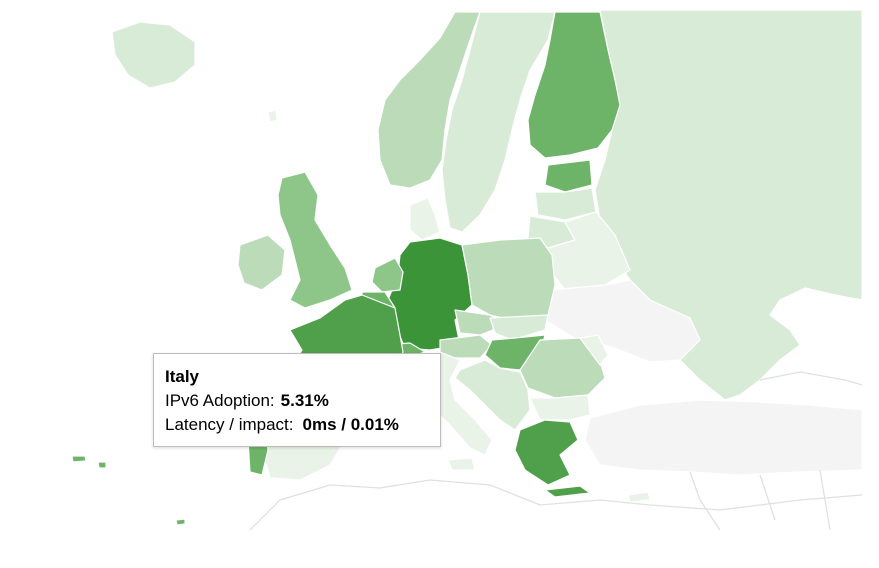 This screenshot has width=879, height=568. What do you see at coordinates (429, 100) in the screenshot?
I see `country-norway` at bounding box center [429, 100].